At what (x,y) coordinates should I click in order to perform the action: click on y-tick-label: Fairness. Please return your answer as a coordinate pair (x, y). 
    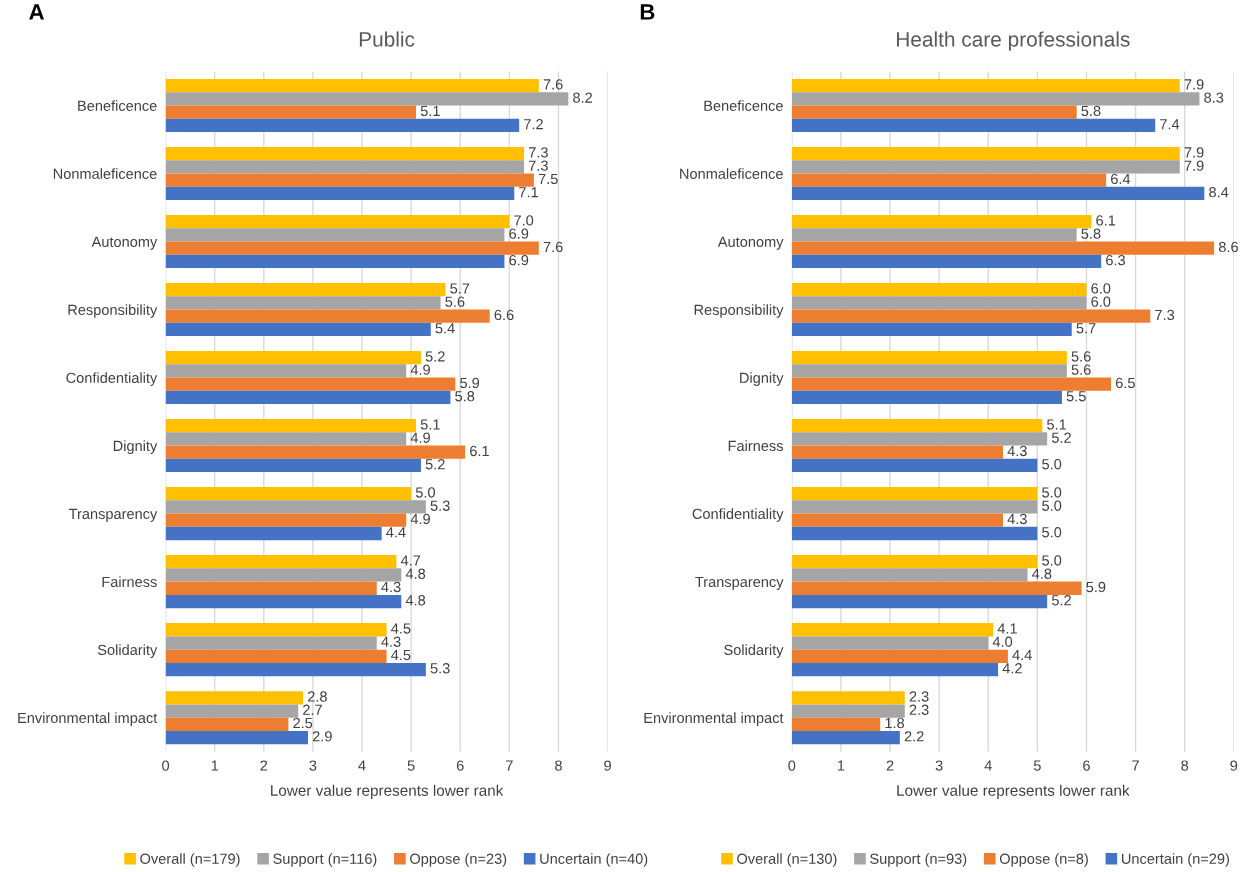
    Looking at the image, I should click on (755, 446).